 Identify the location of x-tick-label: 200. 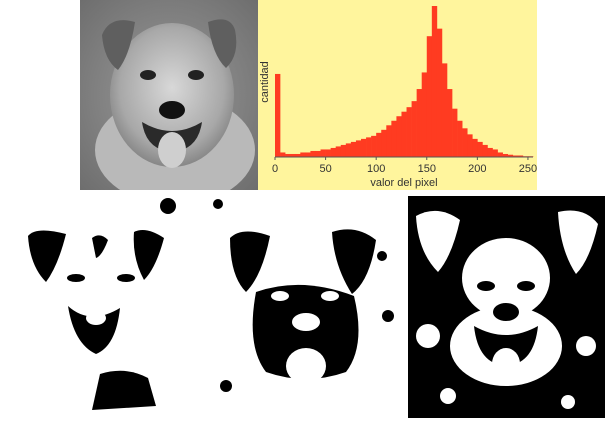
(477, 169).